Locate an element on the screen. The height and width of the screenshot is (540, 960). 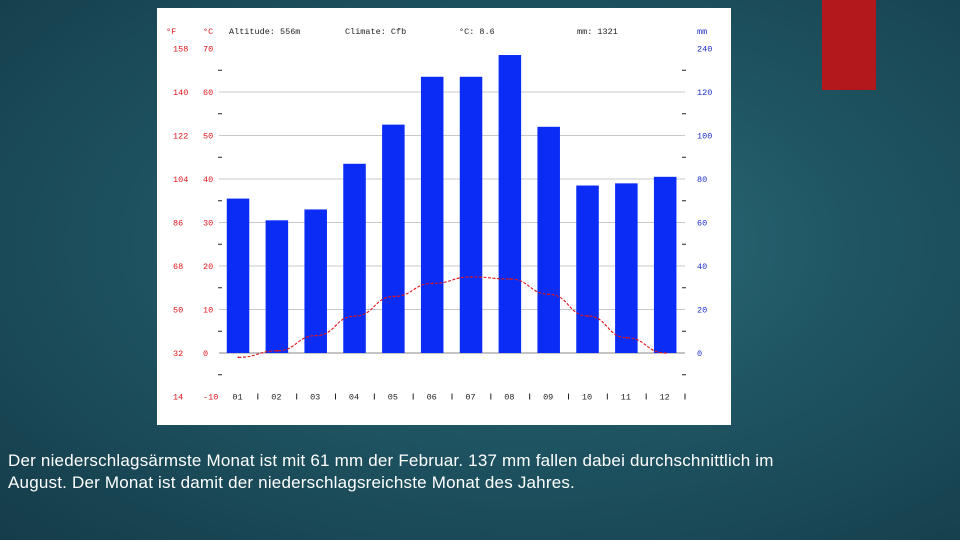
altitude-label: Altitude: 556m is located at coordinates (264, 32).